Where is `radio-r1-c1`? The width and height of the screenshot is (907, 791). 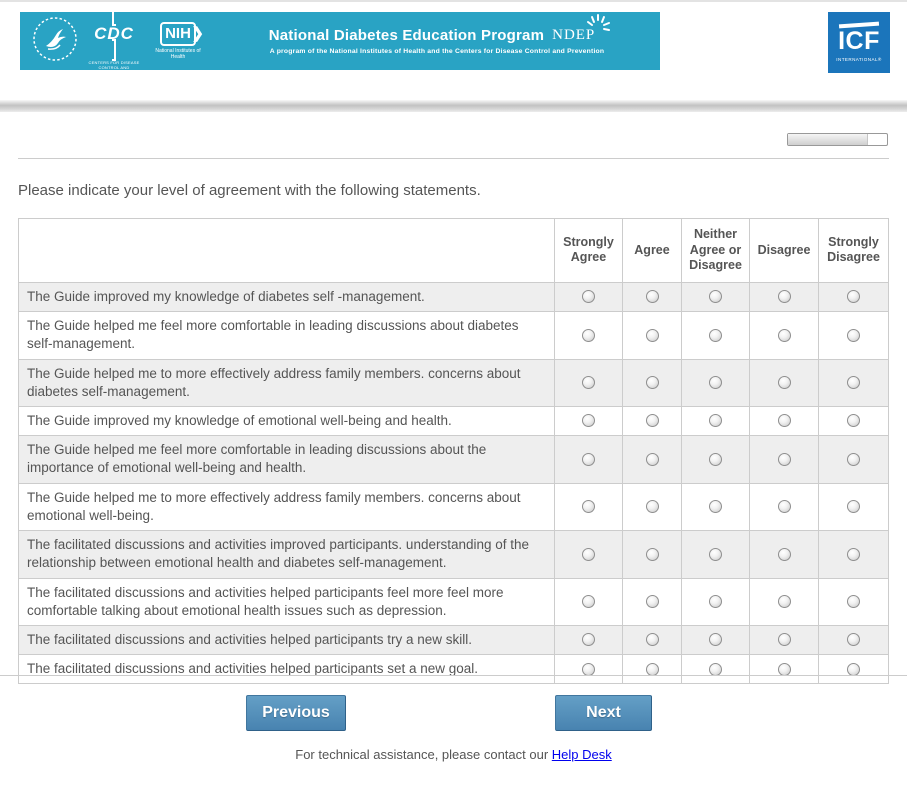 radio-r1-c1 is located at coordinates (652, 335).